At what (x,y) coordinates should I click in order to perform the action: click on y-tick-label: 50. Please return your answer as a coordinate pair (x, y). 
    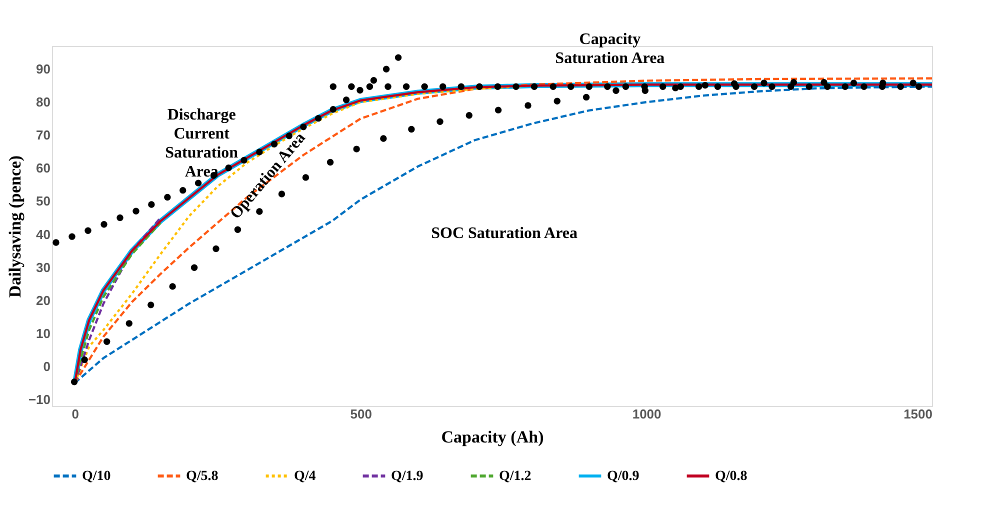
    Looking at the image, I should click on (43, 201).